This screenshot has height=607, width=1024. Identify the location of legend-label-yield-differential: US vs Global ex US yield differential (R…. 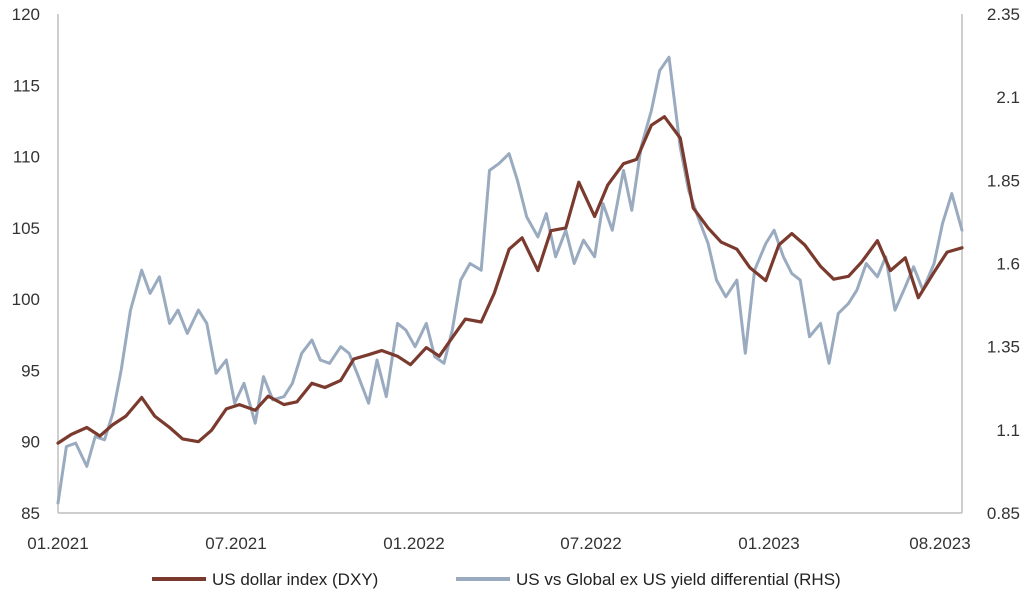
(678, 579).